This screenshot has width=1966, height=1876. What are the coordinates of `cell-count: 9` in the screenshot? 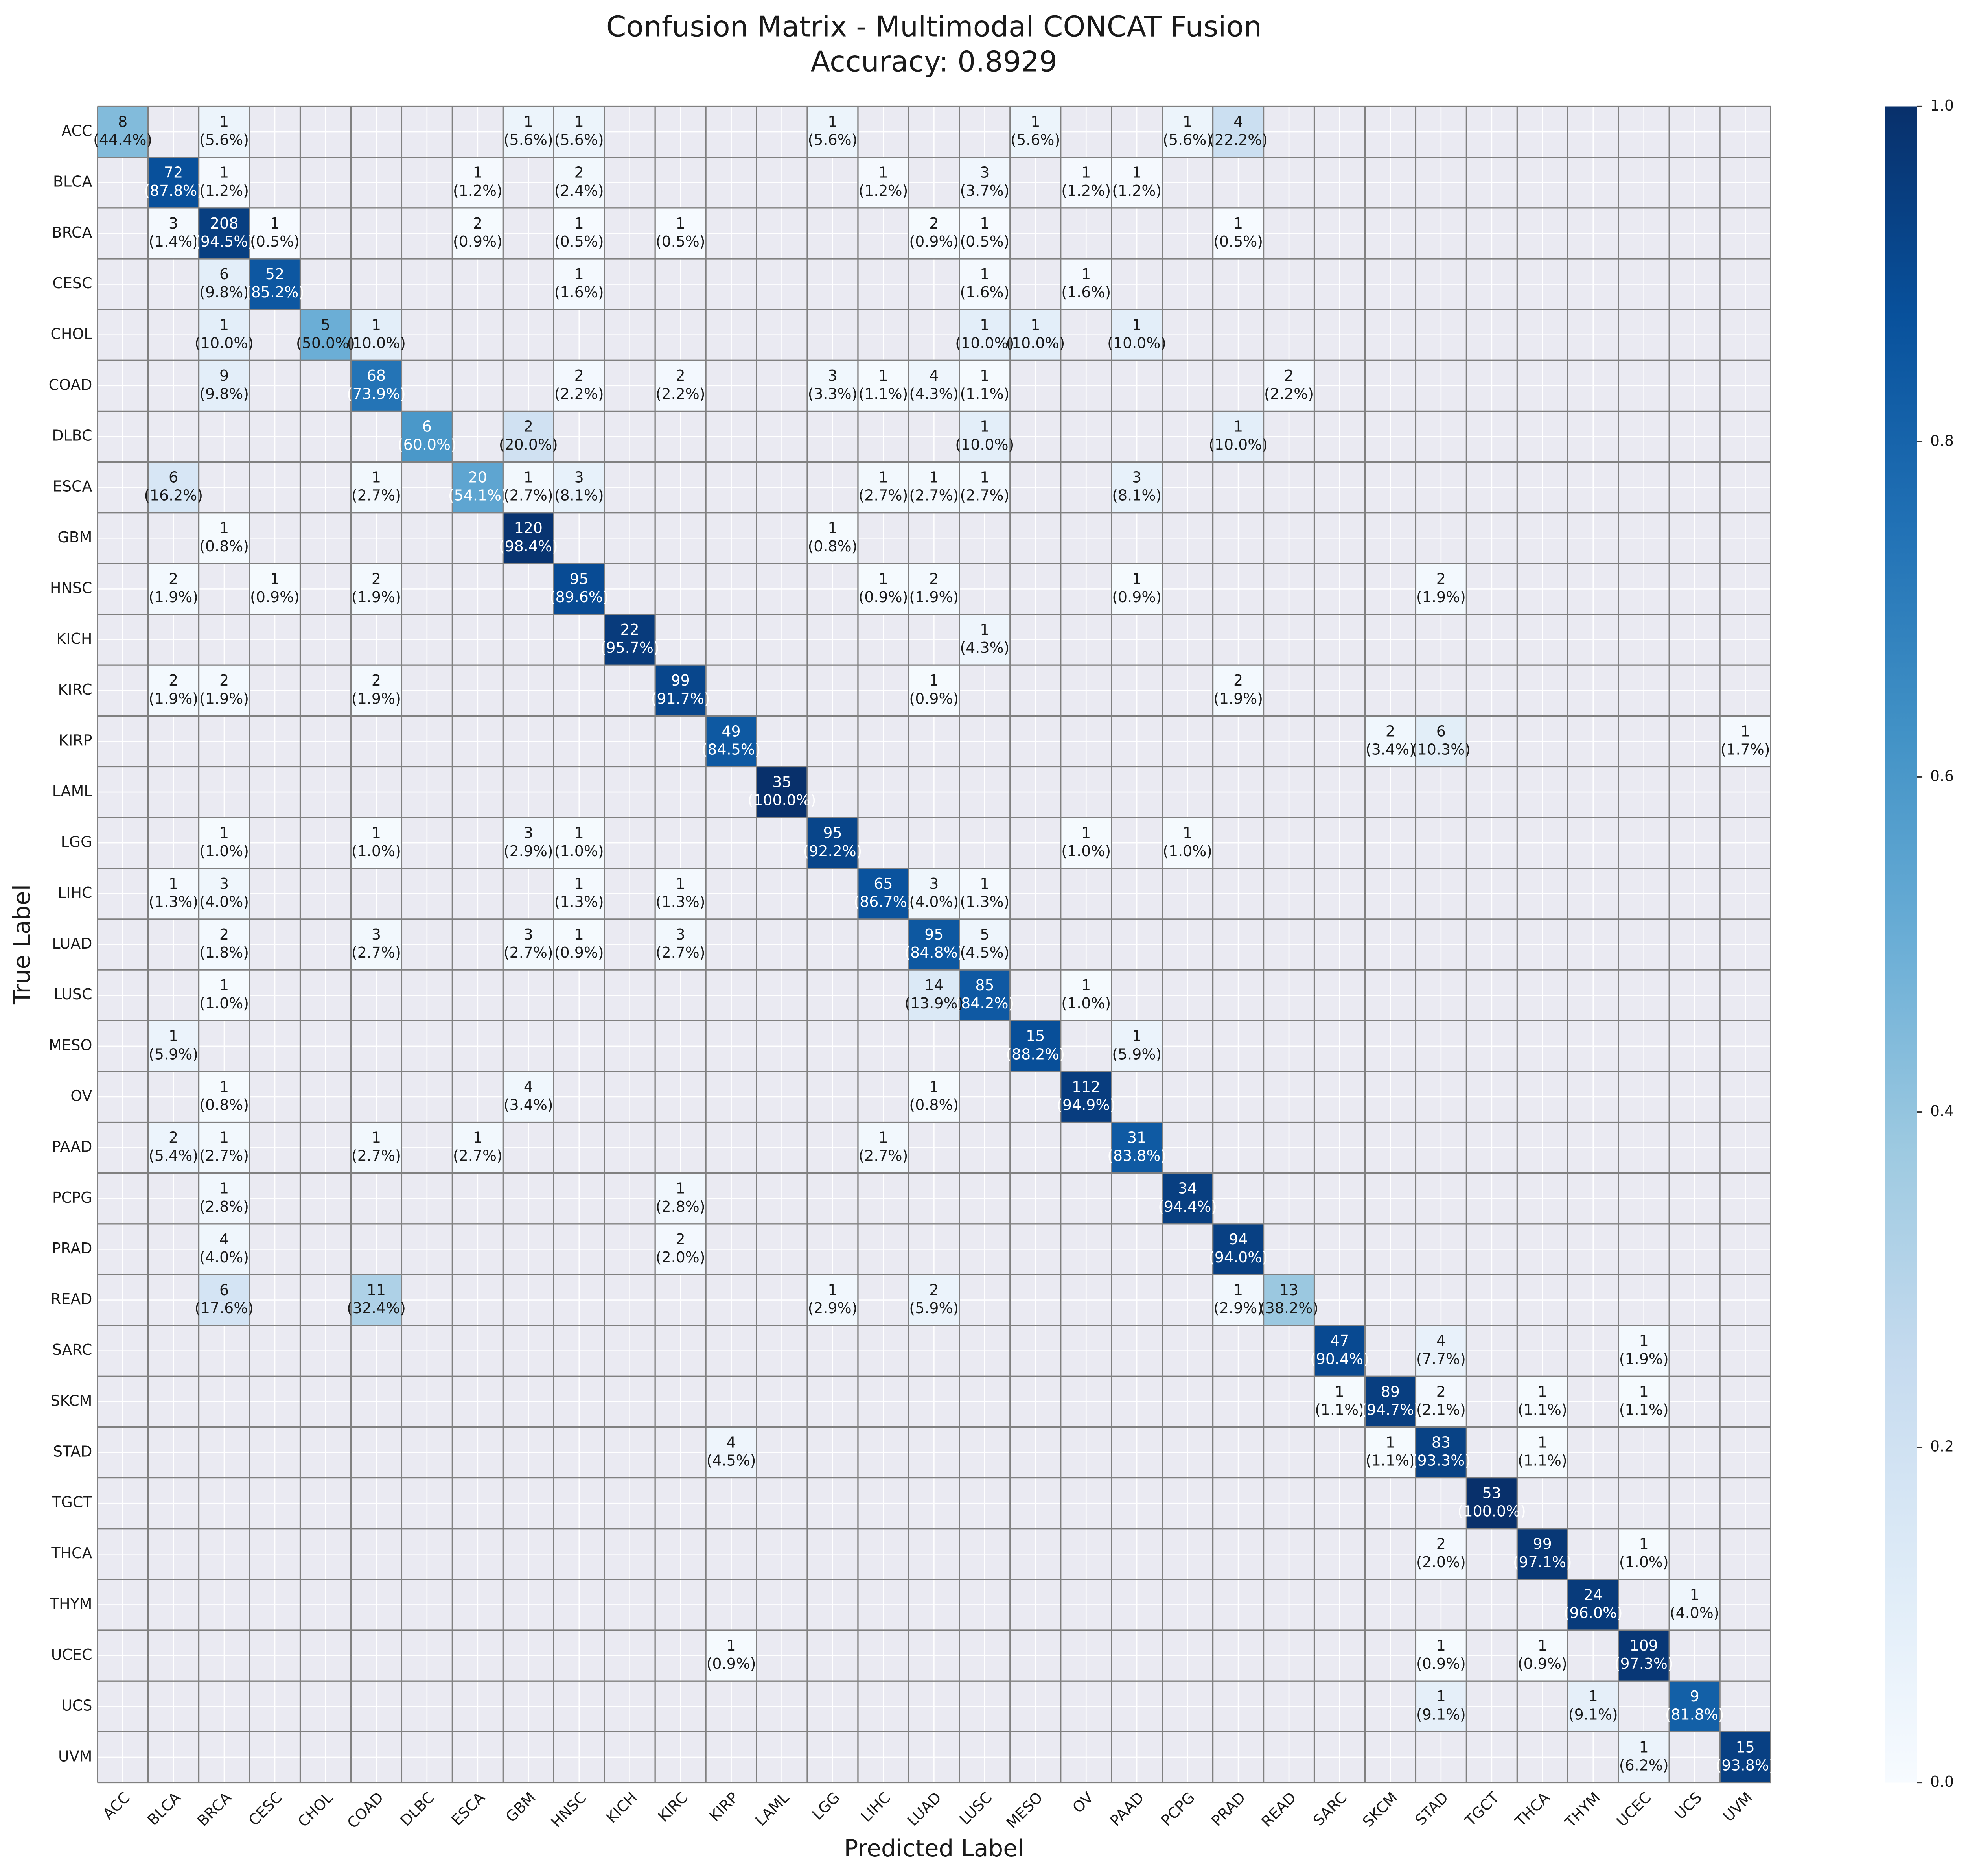 It's located at (224, 375).